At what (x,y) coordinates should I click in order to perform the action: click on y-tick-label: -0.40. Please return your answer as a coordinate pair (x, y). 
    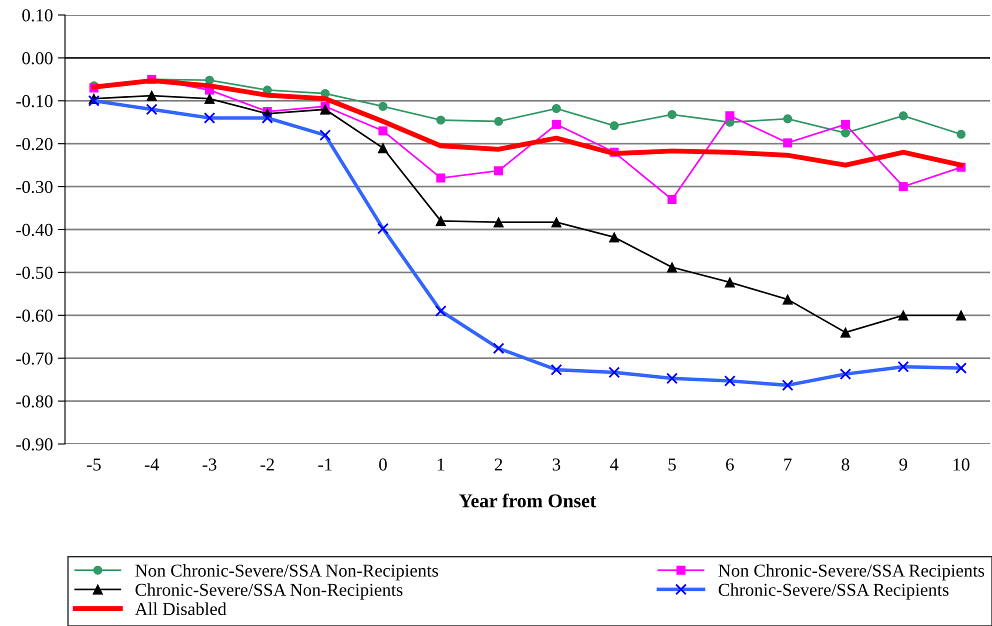
    Looking at the image, I should click on (34, 230).